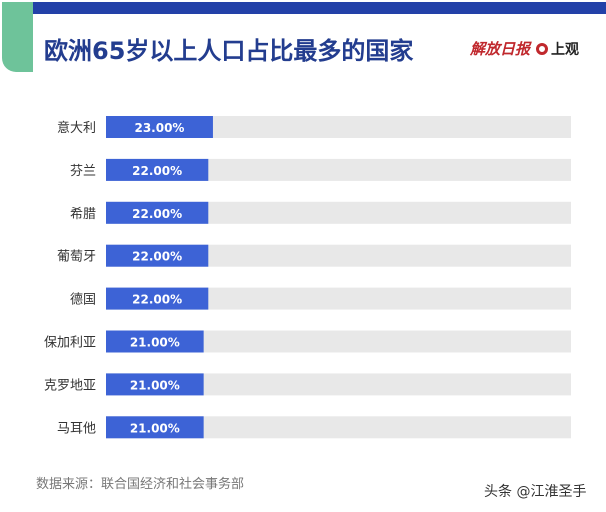 The height and width of the screenshot is (512, 606). Describe the element at coordinates (70, 385) in the screenshot. I see `category-label: 克罗地亚` at that location.